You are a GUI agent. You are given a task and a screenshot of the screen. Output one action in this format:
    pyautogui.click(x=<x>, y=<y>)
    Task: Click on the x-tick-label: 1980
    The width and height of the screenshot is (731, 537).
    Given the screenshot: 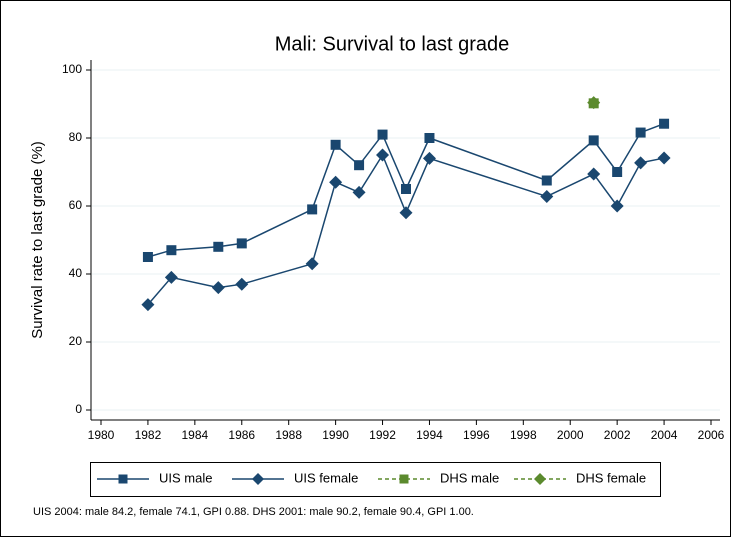 What is the action you would take?
    pyautogui.click(x=101, y=435)
    